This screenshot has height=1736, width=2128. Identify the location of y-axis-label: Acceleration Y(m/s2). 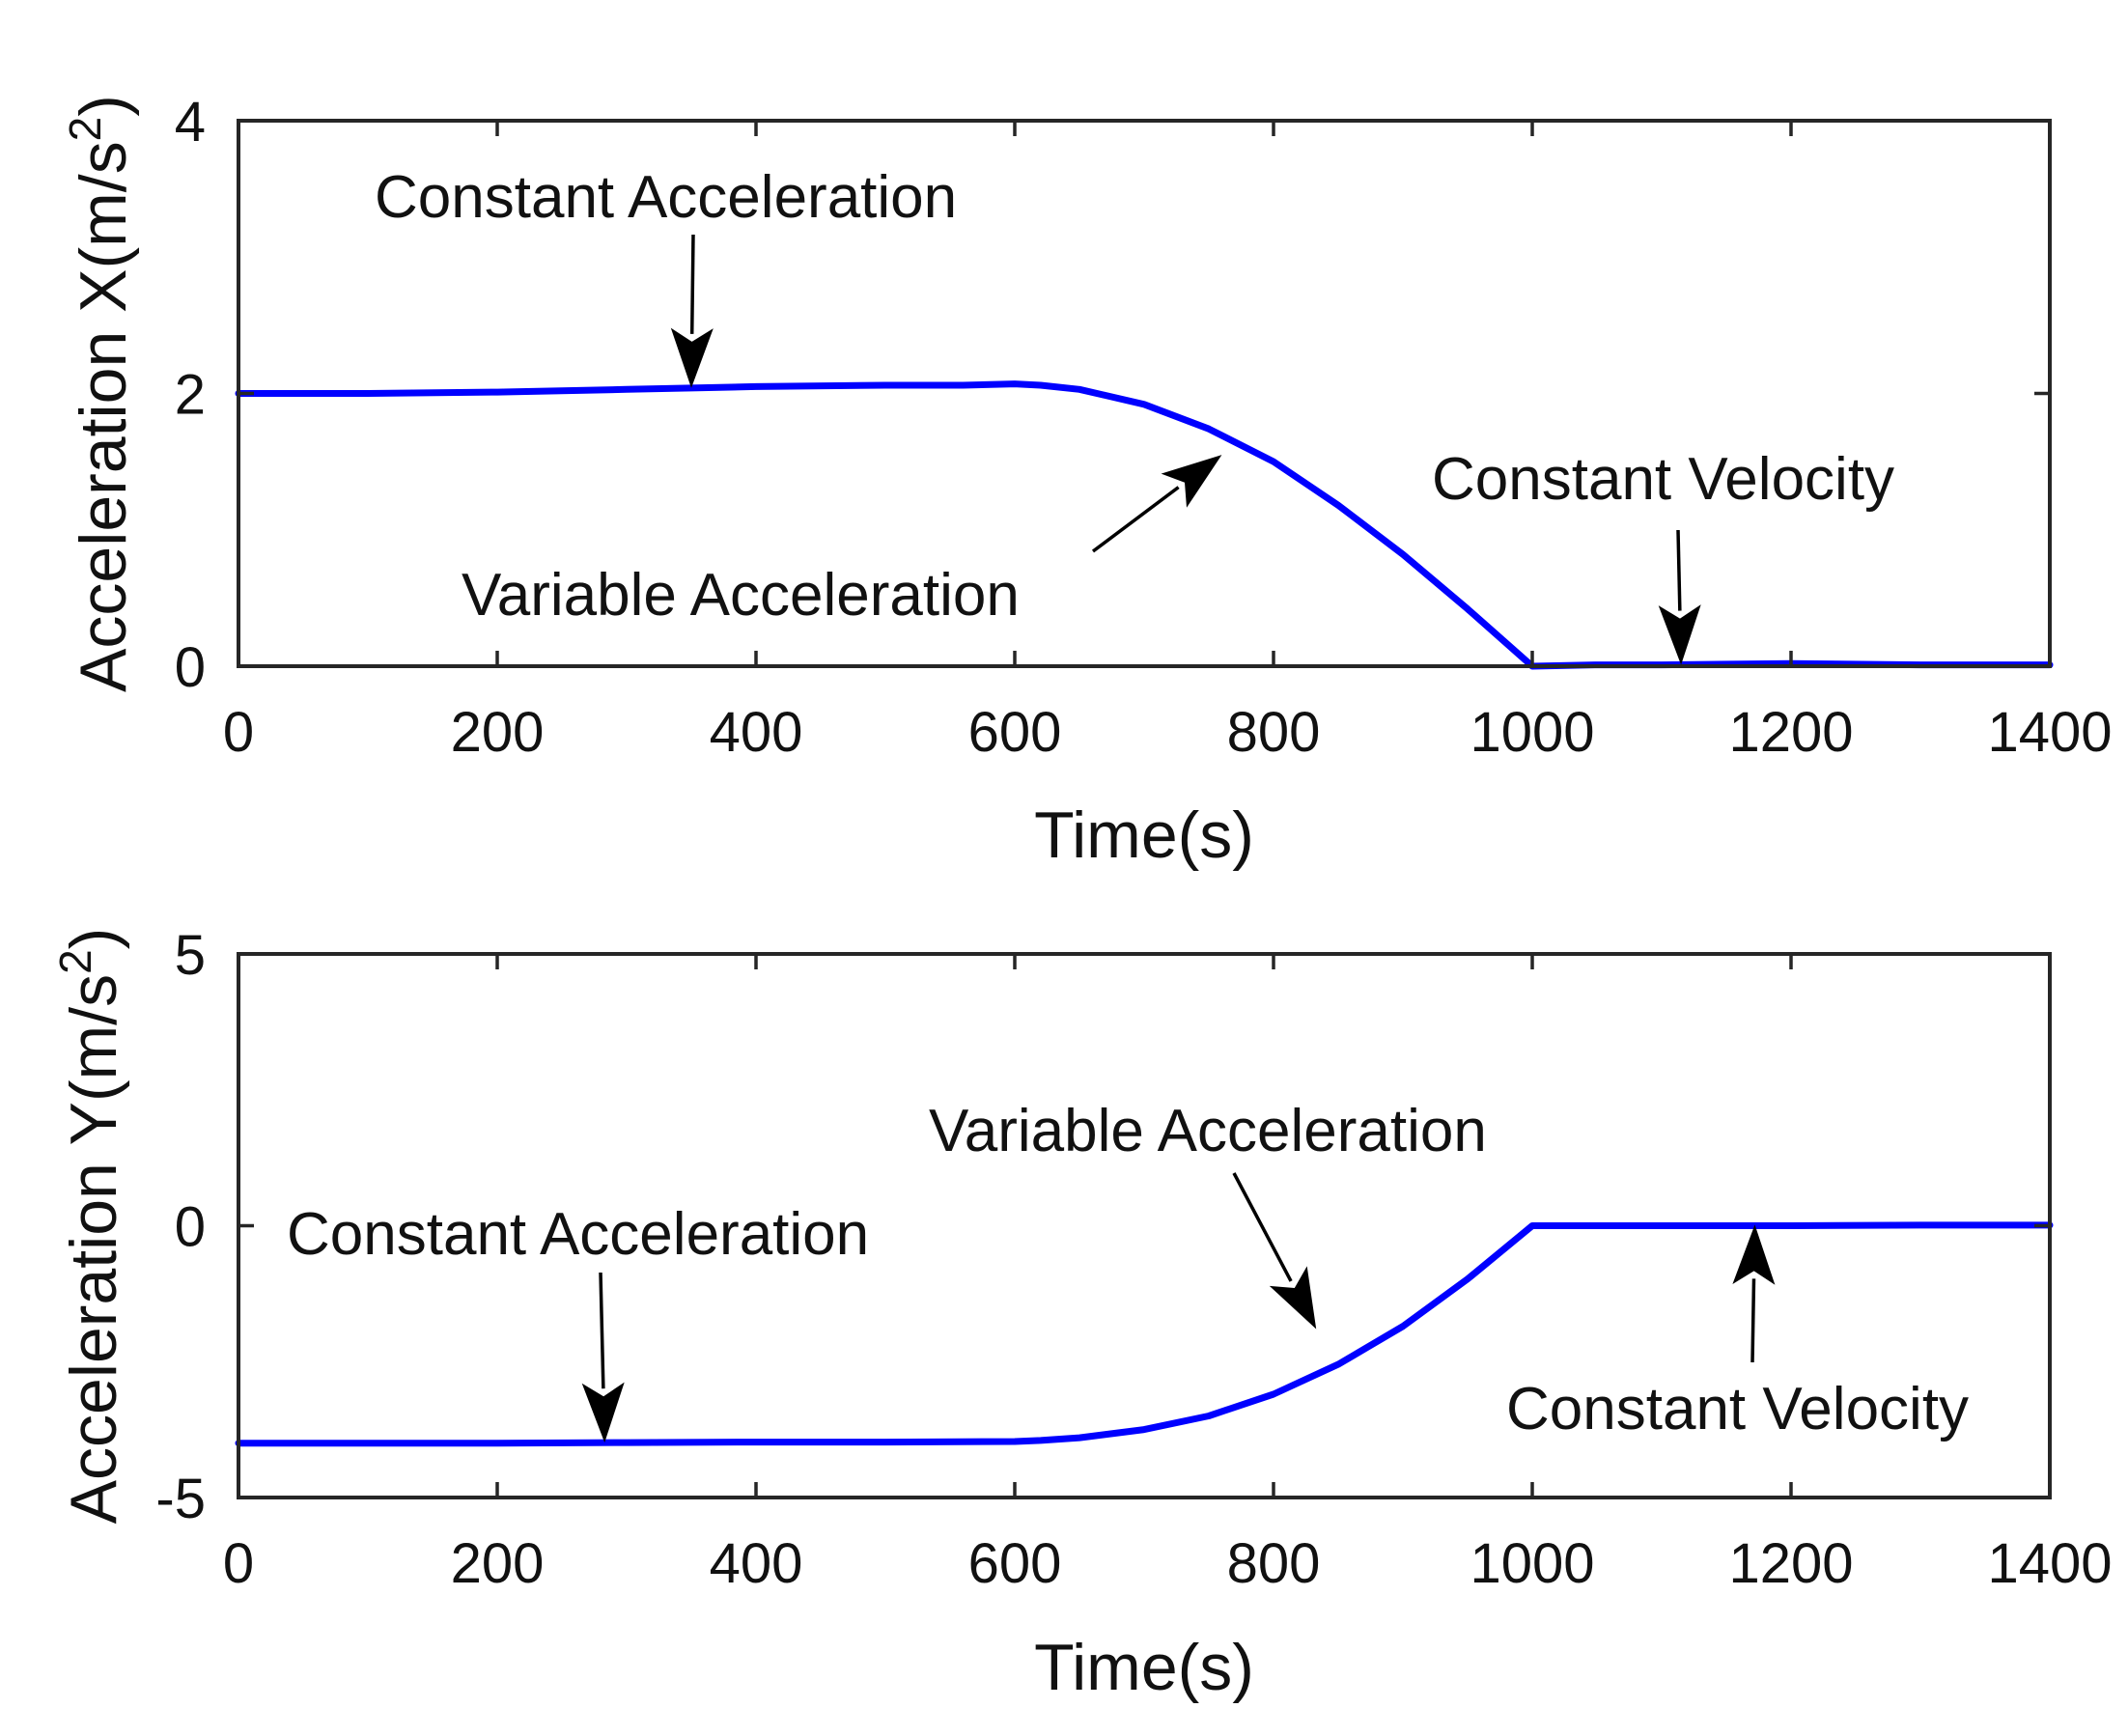
(90, 1227).